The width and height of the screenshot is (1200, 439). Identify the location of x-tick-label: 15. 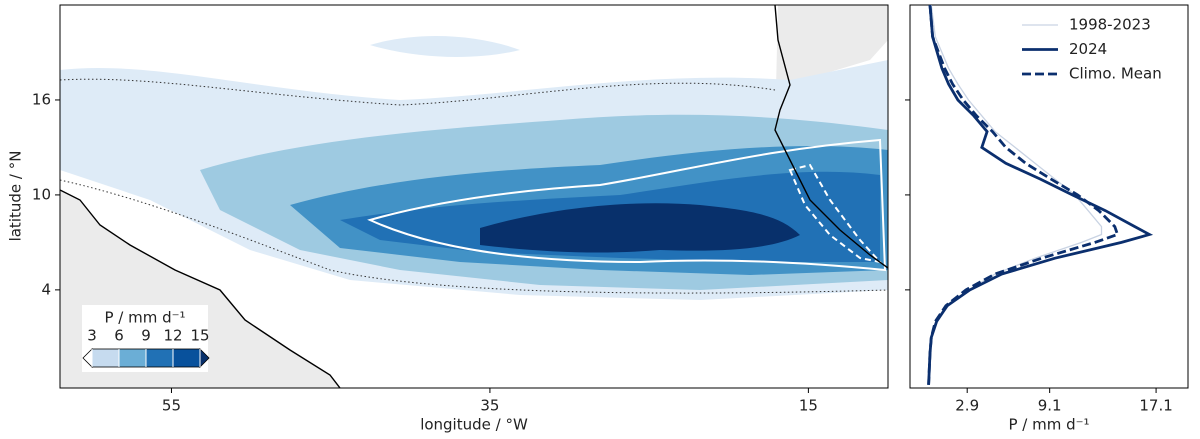
(808, 406).